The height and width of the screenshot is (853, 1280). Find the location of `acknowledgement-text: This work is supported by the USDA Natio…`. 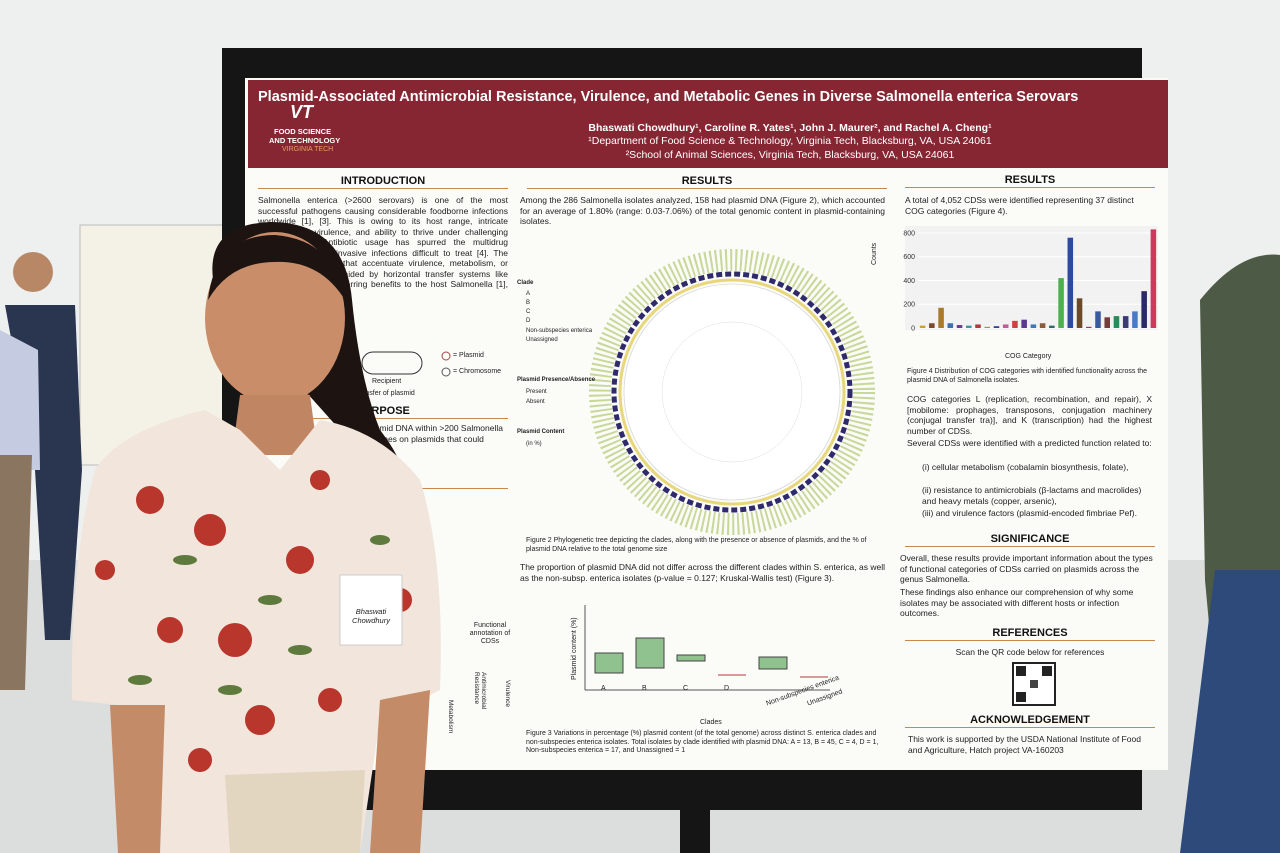

acknowledgement-text: This work is supported by the USDA Natio… is located at coordinates (1024, 744).